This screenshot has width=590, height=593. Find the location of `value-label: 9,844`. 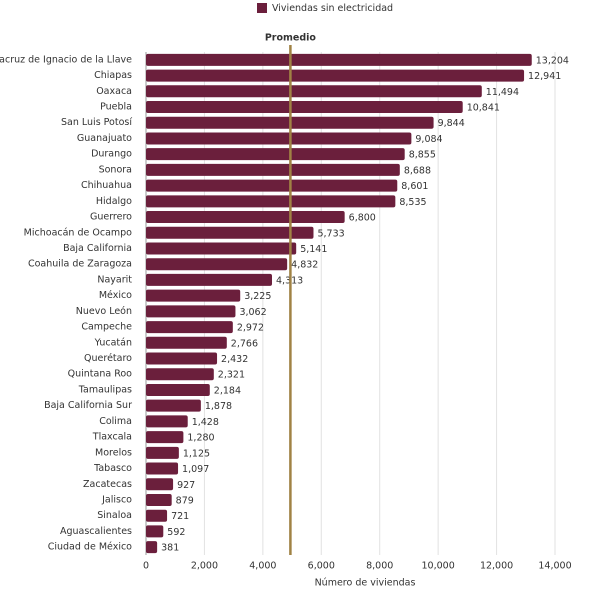

value-label: 9,844 is located at coordinates (451, 123).